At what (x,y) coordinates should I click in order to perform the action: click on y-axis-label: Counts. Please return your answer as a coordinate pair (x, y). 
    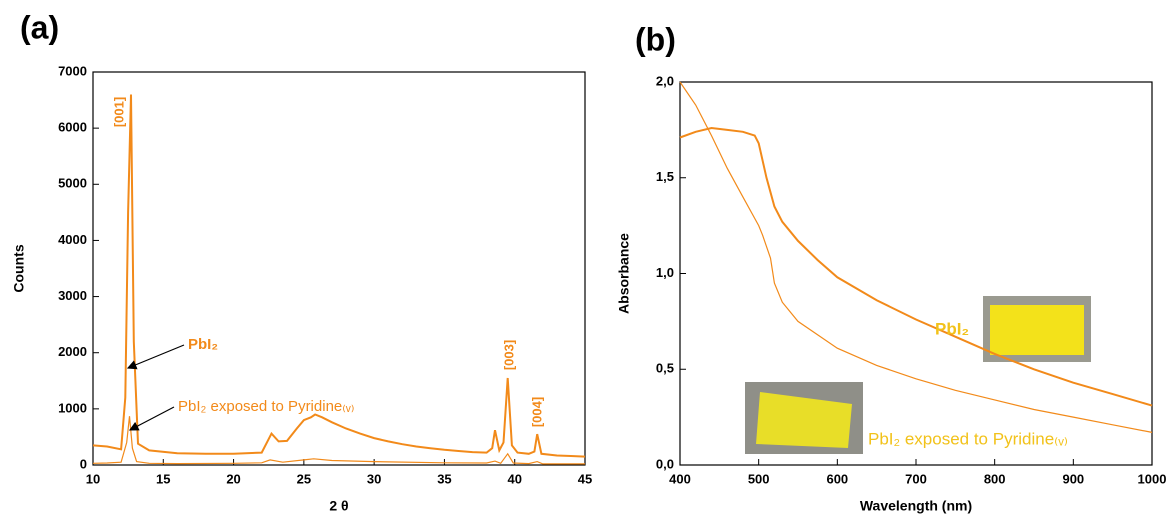
    Looking at the image, I should click on (19, 268).